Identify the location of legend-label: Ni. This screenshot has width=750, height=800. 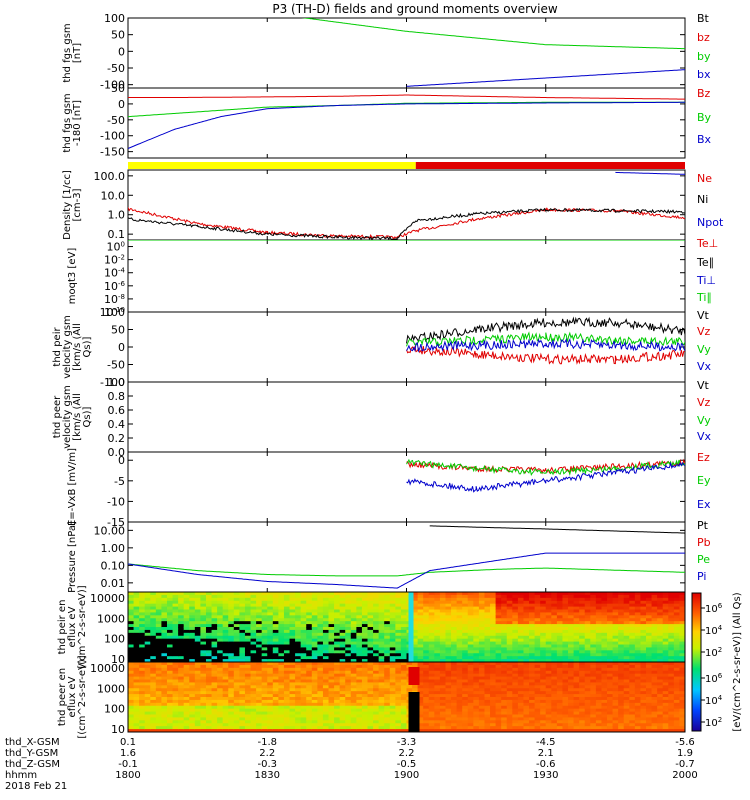
(702, 199).